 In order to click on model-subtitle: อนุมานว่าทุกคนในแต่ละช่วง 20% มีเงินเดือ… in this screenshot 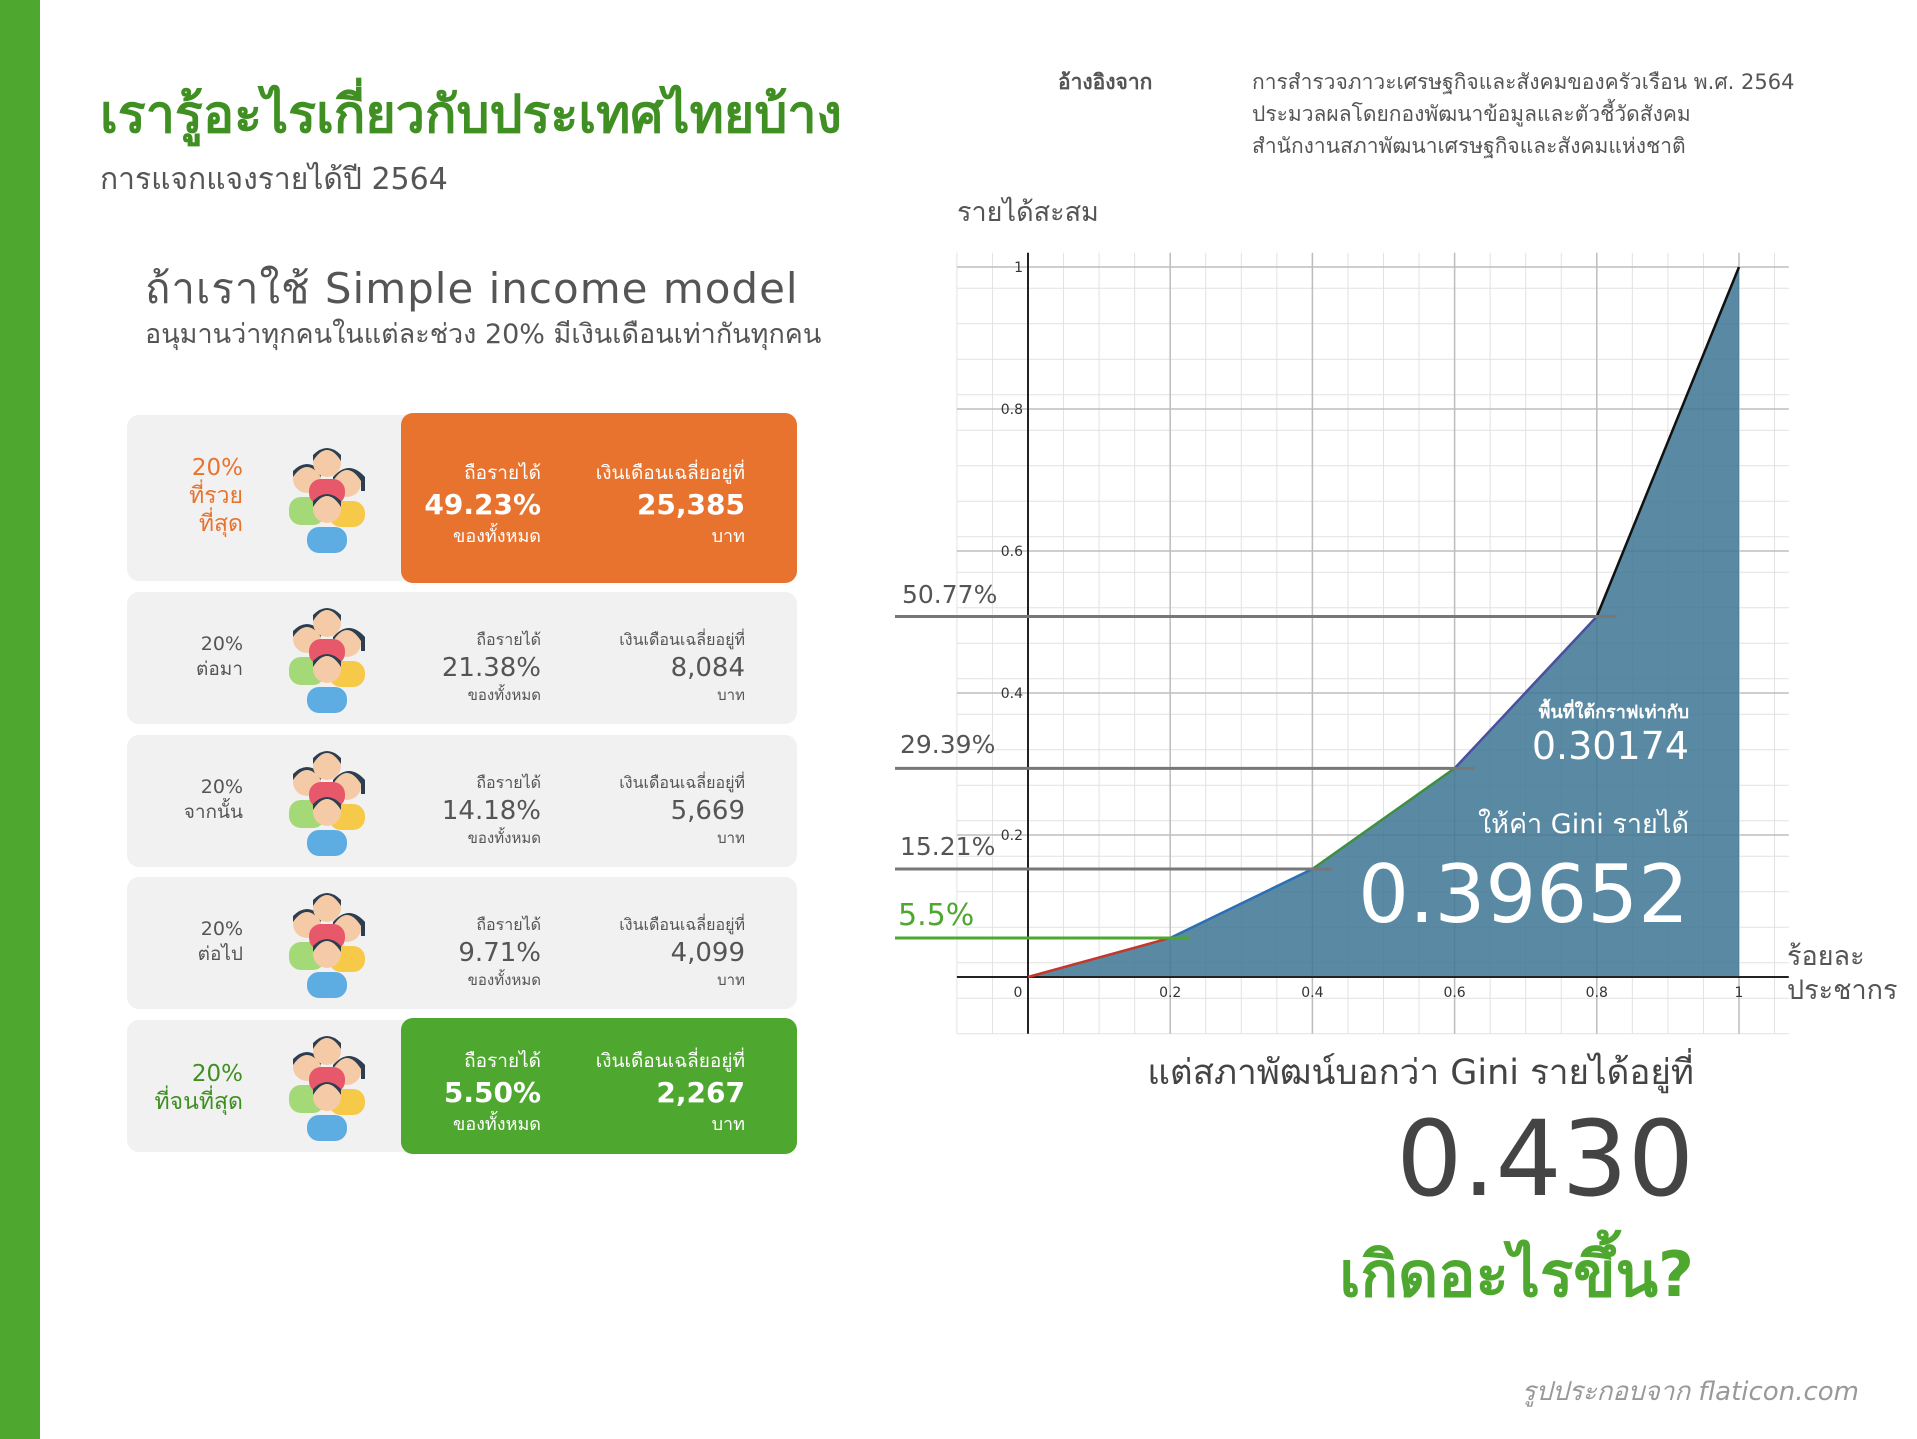, I will do `click(483, 334)`.